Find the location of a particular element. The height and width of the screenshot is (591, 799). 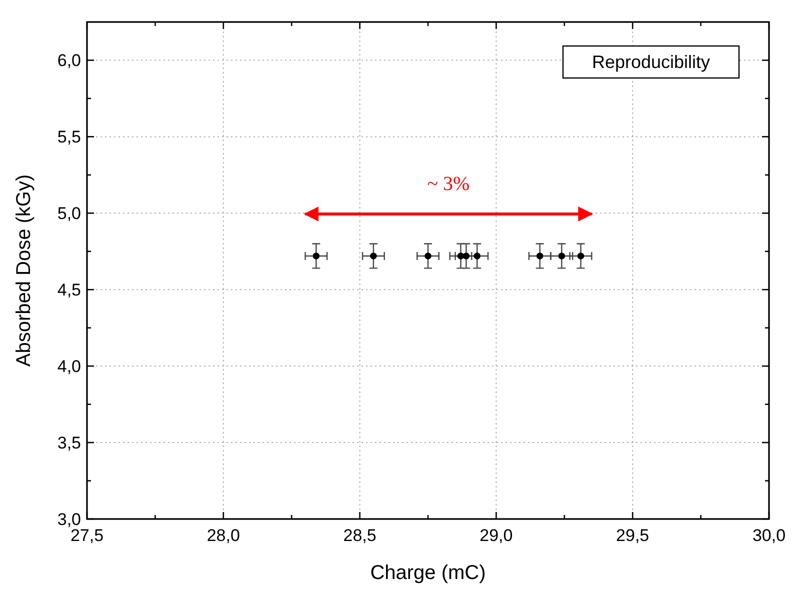

y-tick-label: 4,5 is located at coordinates (69, 290).